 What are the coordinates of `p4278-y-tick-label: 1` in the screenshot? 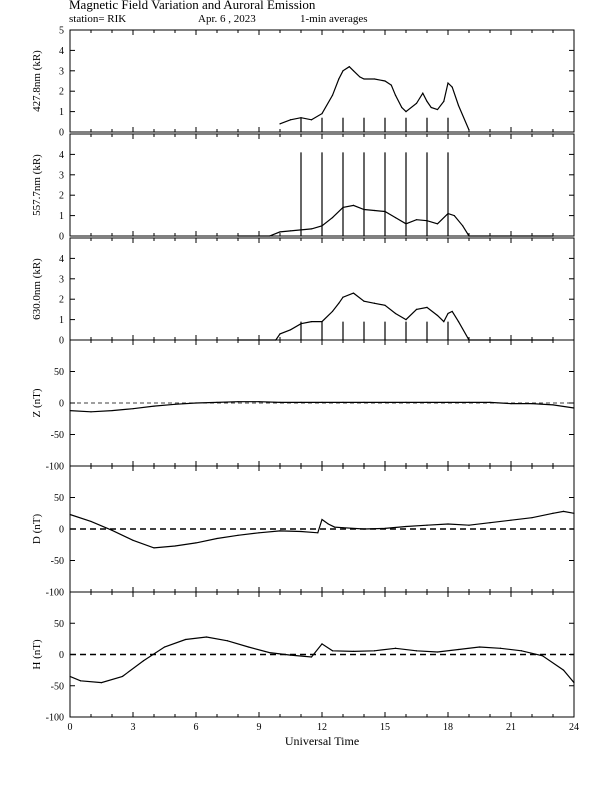 It's located at (61, 112).